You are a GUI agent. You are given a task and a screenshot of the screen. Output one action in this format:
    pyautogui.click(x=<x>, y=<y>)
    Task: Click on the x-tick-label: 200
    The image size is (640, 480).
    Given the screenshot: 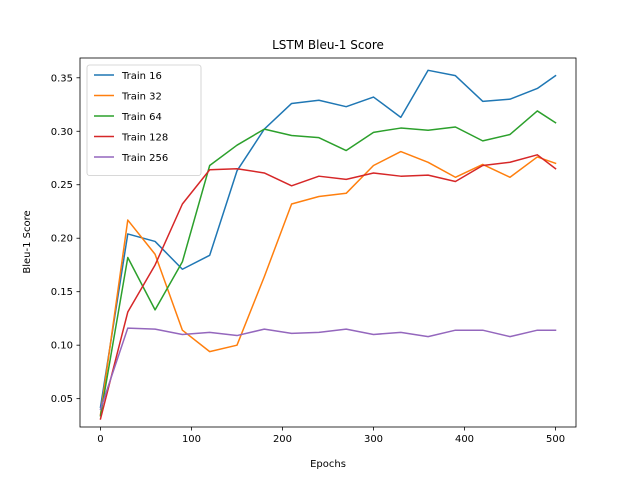 What is the action you would take?
    pyautogui.click(x=282, y=439)
    